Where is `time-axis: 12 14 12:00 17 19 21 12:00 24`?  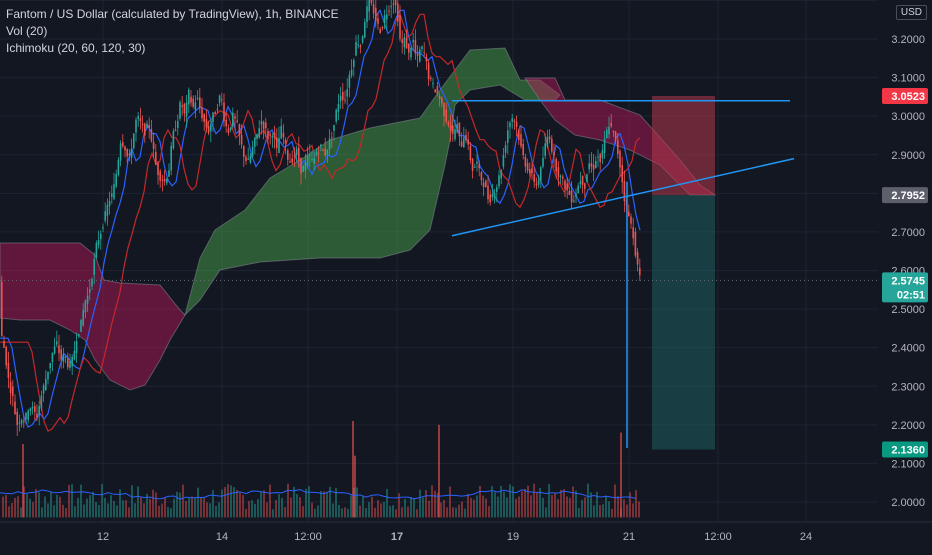 time-axis: 12 14 12:00 17 19 21 12:00 24 is located at coordinates (466, 532).